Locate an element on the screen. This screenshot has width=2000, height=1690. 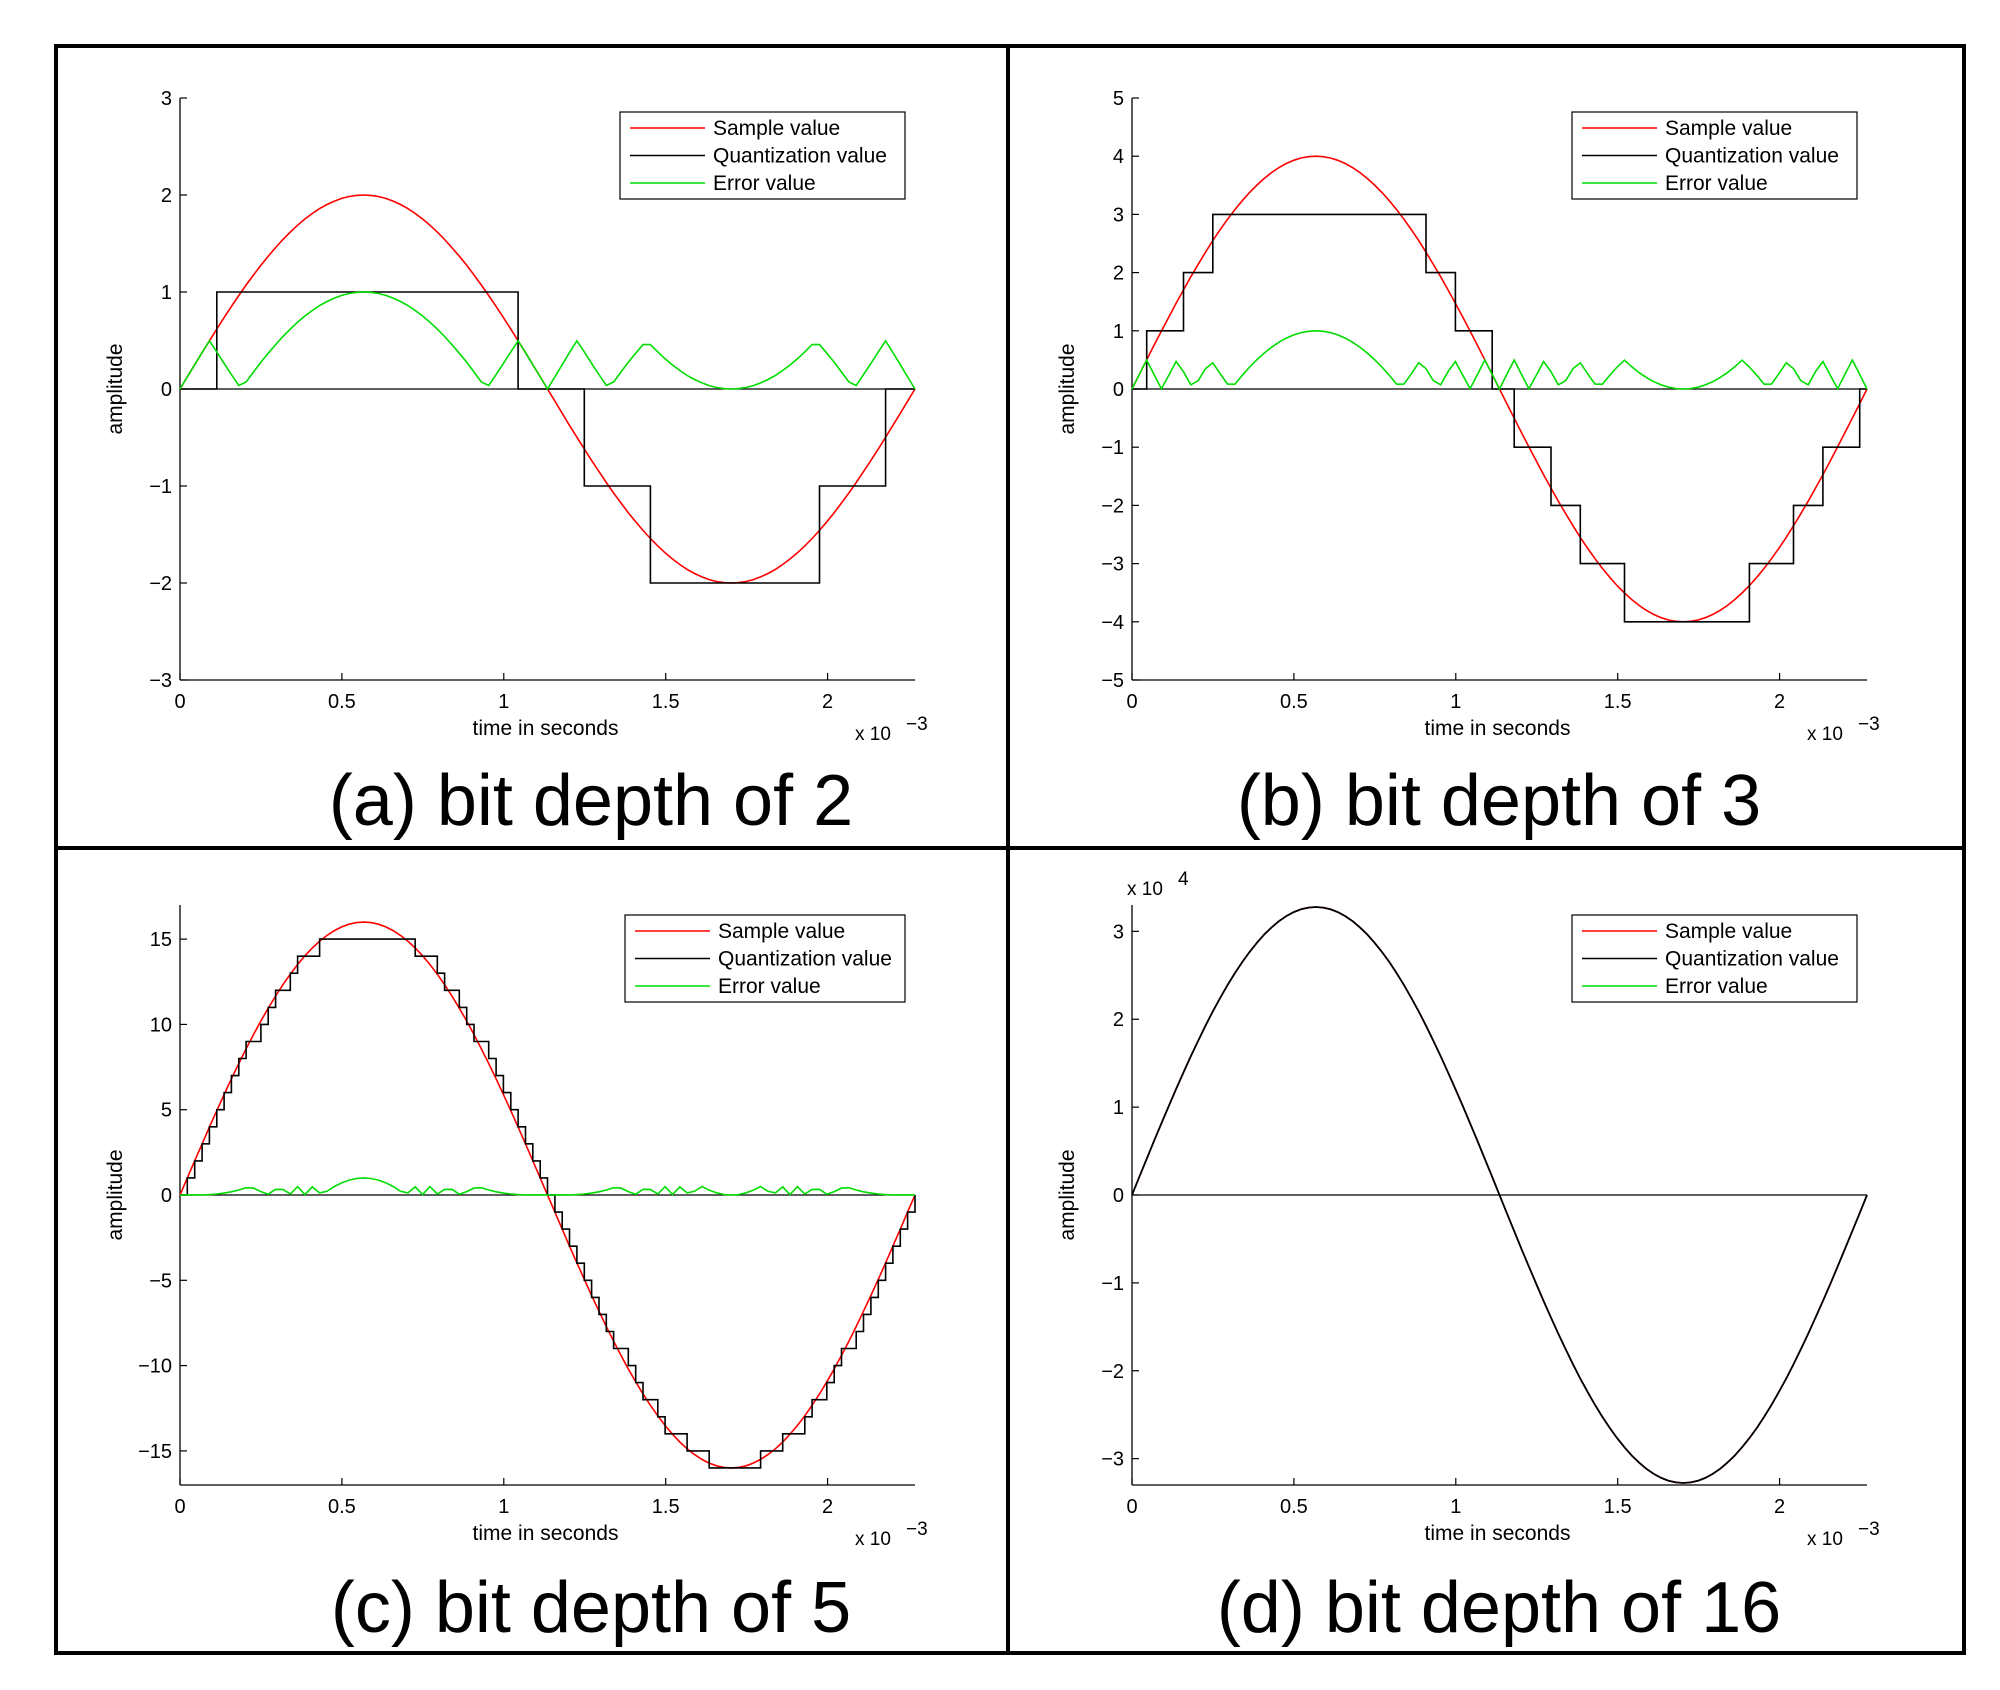
y-tick-label: −4 is located at coordinates (1112, 623).